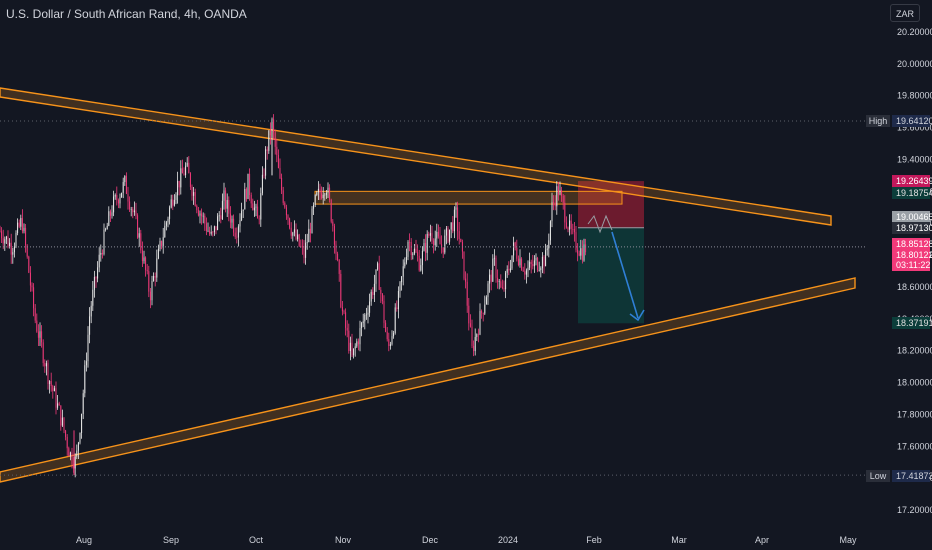 The width and height of the screenshot is (932, 550). I want to click on currency-button: ZAR, so click(905, 13).